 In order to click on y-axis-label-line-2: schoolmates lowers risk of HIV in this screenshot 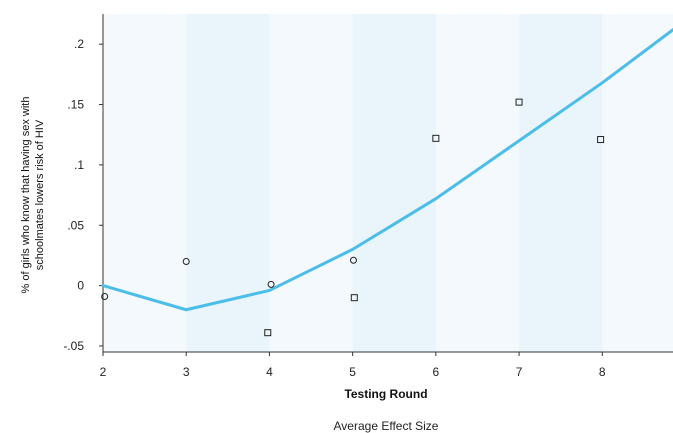, I will do `click(40, 194)`.